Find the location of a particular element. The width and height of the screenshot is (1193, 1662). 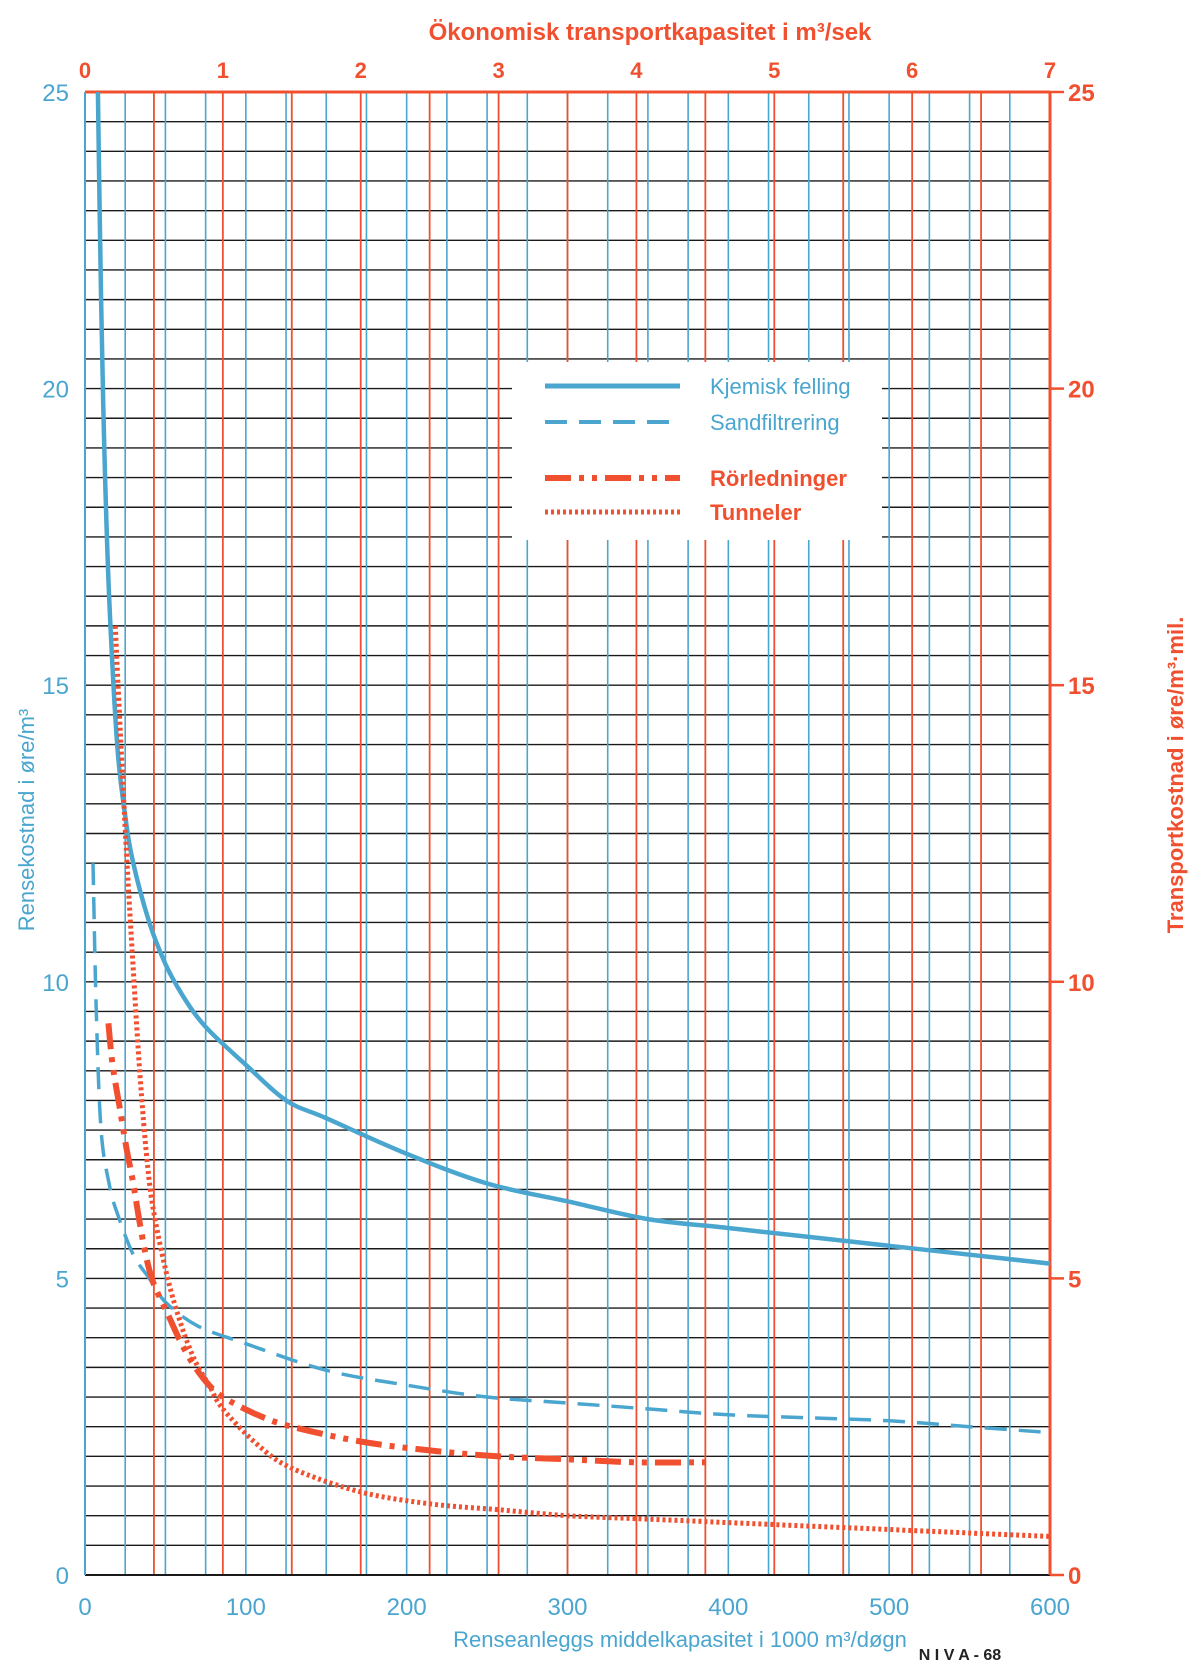

legend-label-kjemisk: Kjemisk felling is located at coordinates (780, 386).